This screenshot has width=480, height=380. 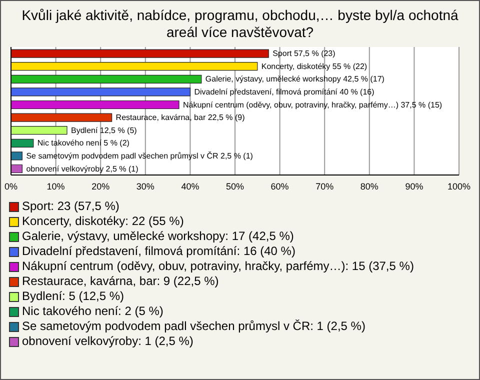 What do you see at coordinates (101, 186) in the screenshot?
I see `x-tick-label: 20%` at bounding box center [101, 186].